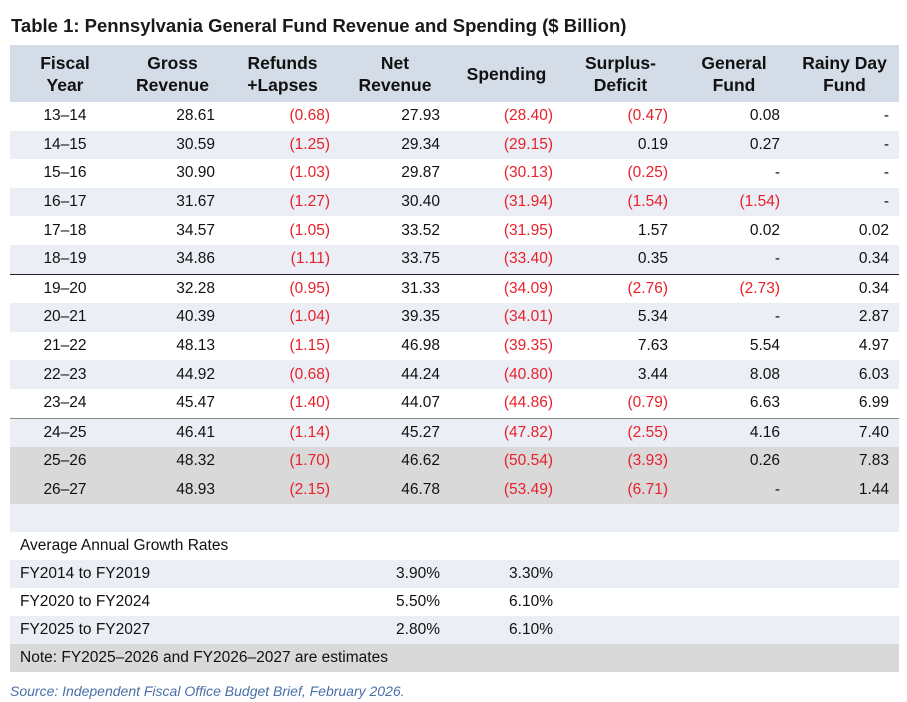 The height and width of the screenshot is (702, 907). Describe the element at coordinates (395, 202) in the screenshot. I see `cell-net: 30.40` at that location.